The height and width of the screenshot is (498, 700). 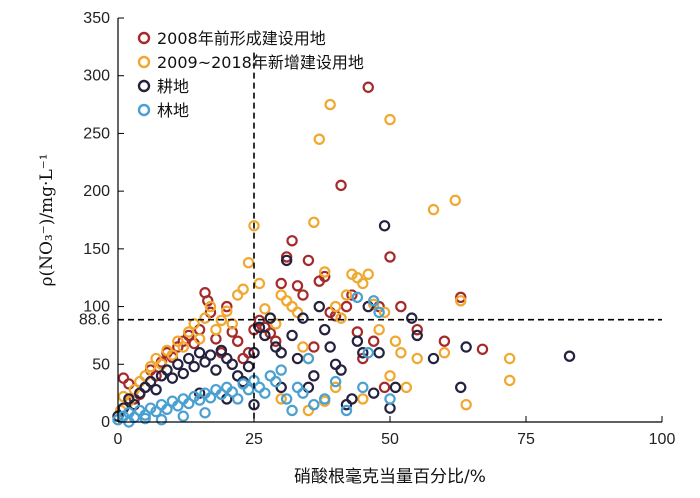 What do you see at coordinates (96, 307) in the screenshot?
I see `y-tick-label: 100` at bounding box center [96, 307].